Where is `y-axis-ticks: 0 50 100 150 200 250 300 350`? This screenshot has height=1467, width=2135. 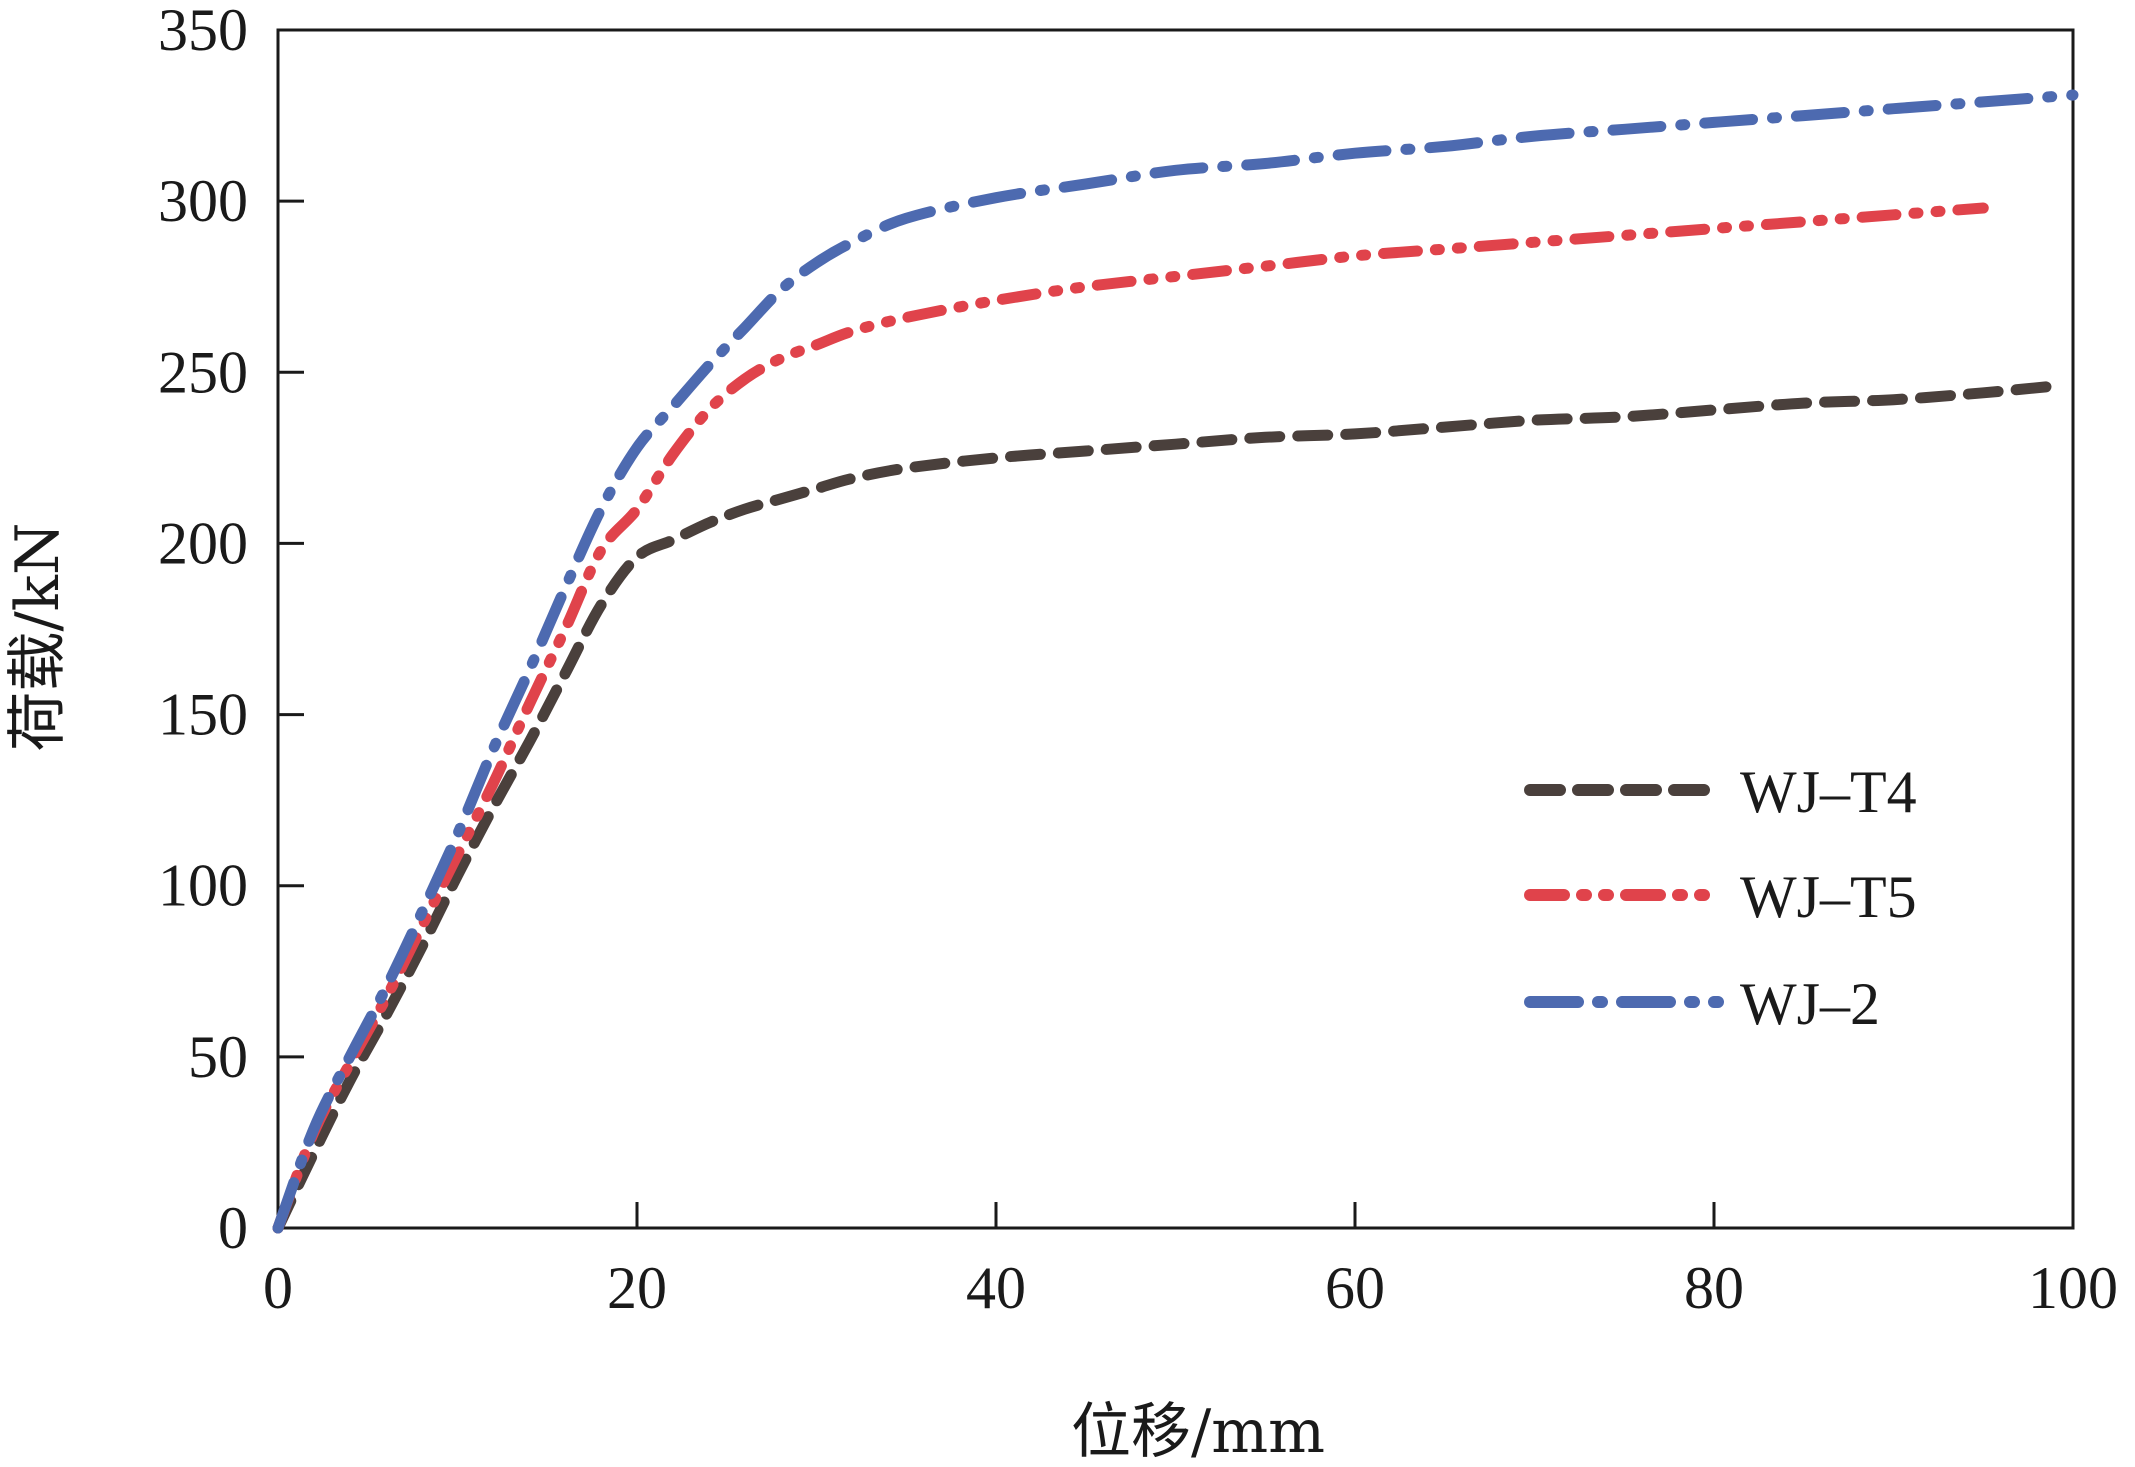
y-axis-ticks: 0 50 100 150 200 250 300 350 is located at coordinates (231, 630).